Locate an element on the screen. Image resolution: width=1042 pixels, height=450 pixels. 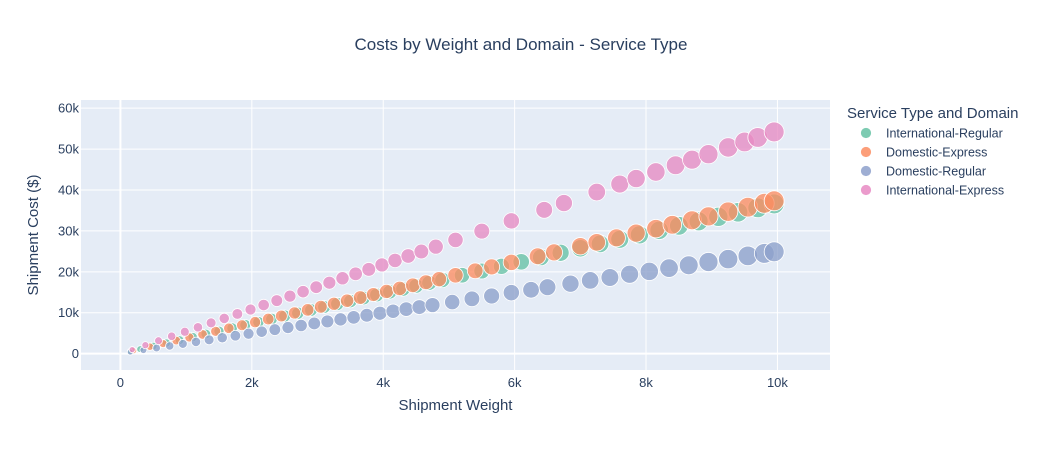
y-tick-label: 0 is located at coordinates (75, 353).